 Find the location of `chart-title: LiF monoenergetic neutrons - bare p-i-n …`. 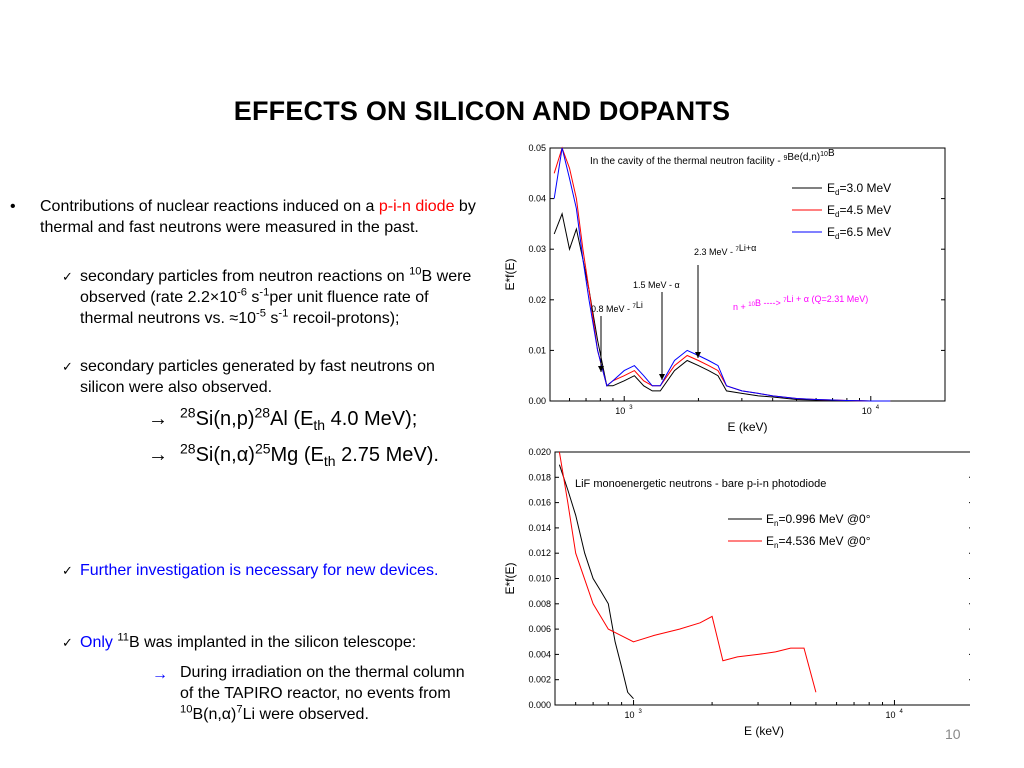

chart-title: LiF monoenergetic neutrons - bare p-i-n … is located at coordinates (700, 484).